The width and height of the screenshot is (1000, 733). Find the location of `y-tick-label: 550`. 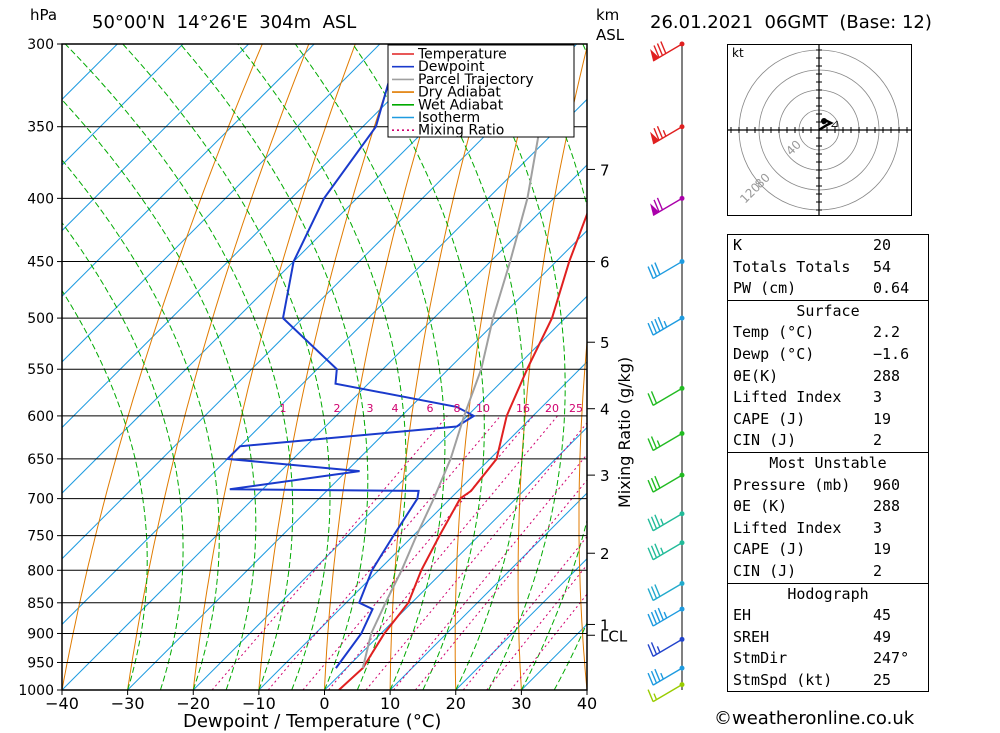

y-tick-label: 550 is located at coordinates (40, 370).